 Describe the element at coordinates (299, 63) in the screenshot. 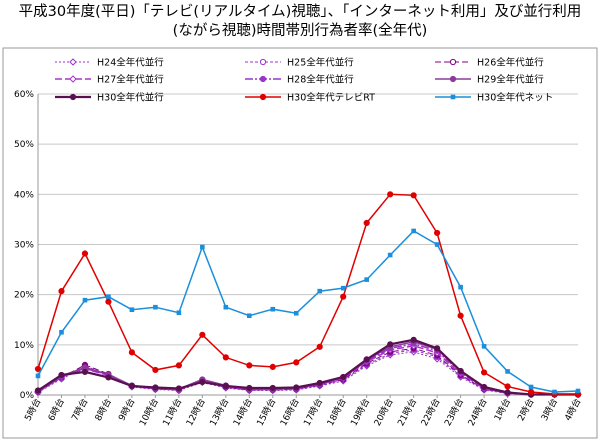

I see `legend-item-1: H25全年代並行` at that location.